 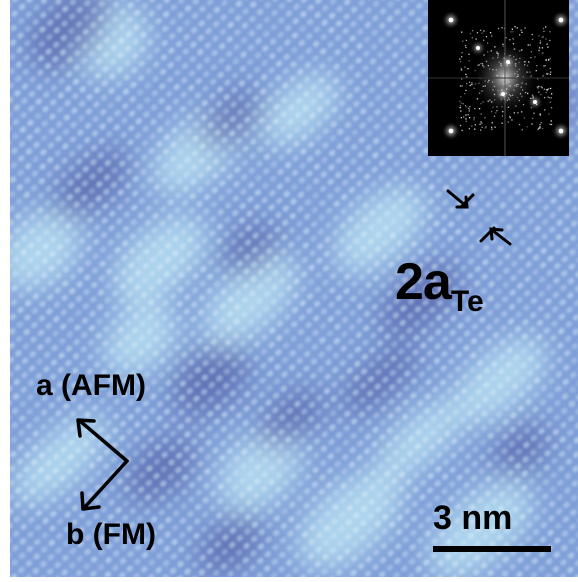 What do you see at coordinates (472, 518) in the screenshot?
I see `scale-bar-label: 3 nm` at bounding box center [472, 518].